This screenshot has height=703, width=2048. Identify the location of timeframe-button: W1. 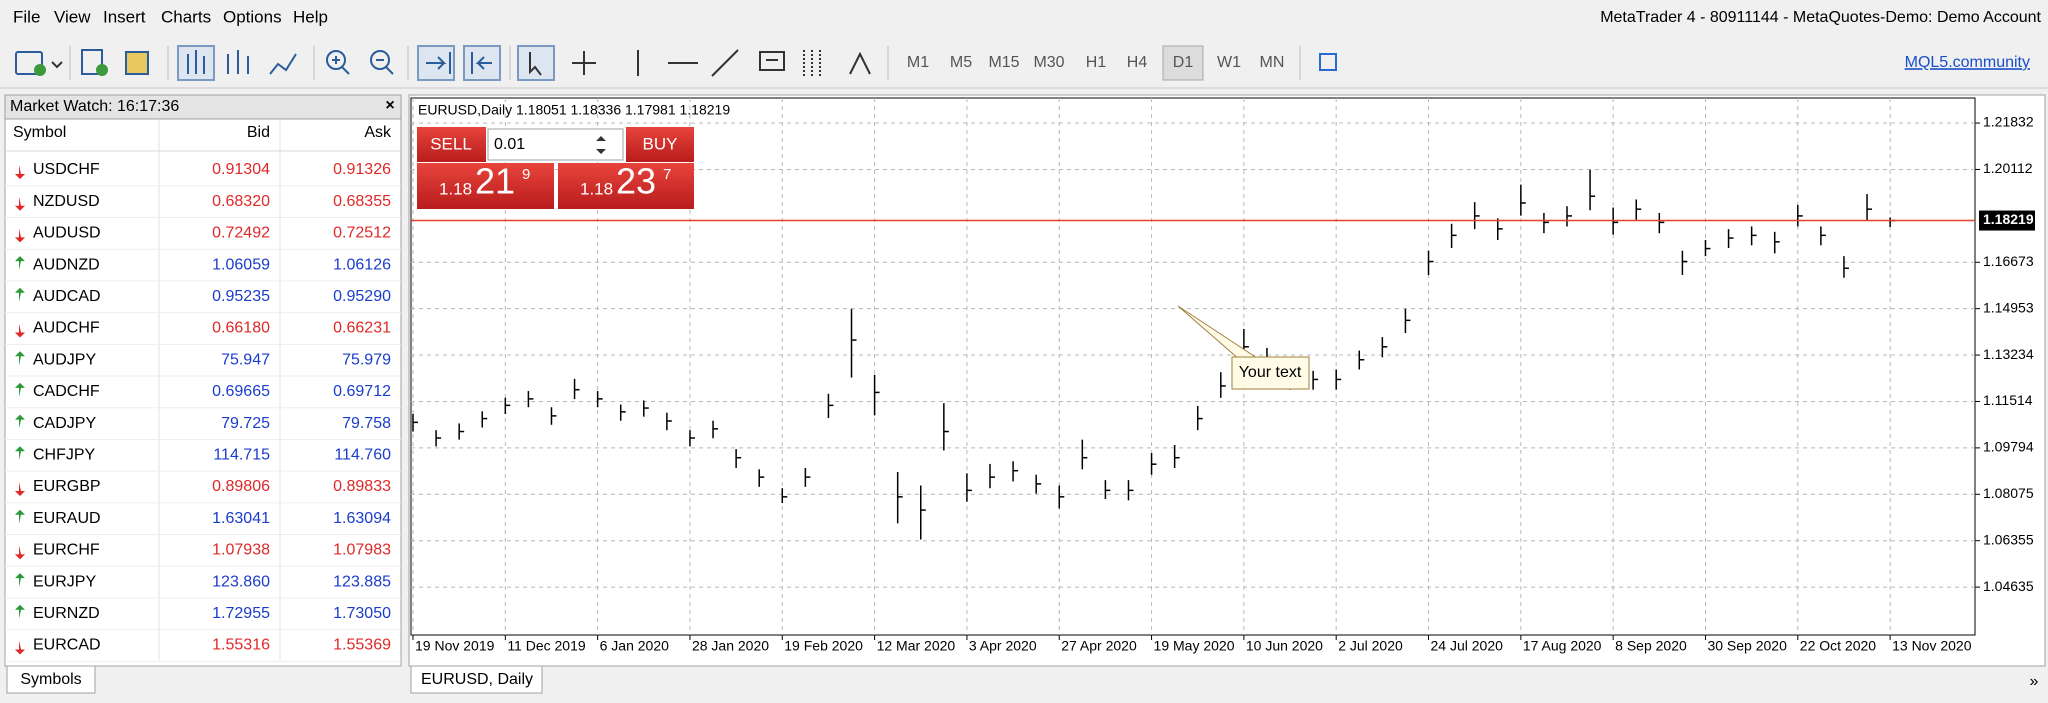
(1229, 62).